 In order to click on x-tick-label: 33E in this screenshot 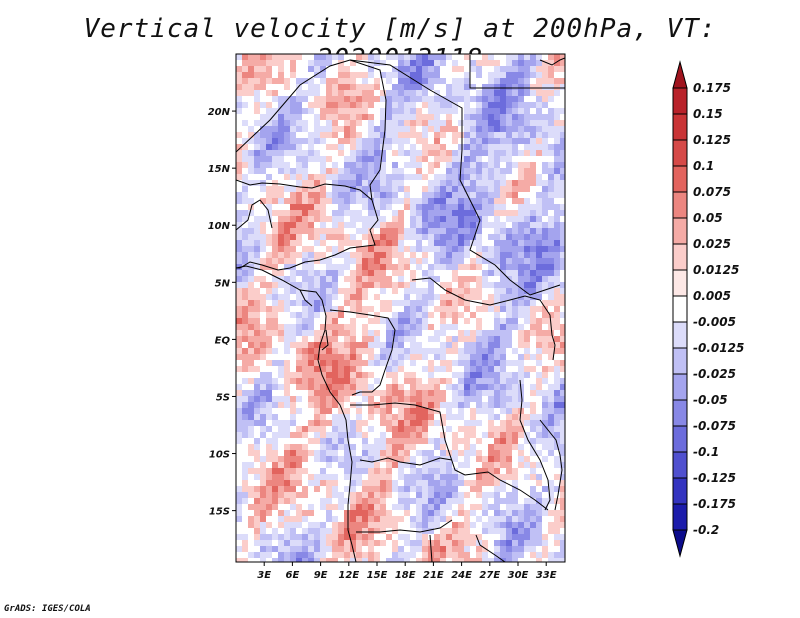, I will do `click(546, 575)`.